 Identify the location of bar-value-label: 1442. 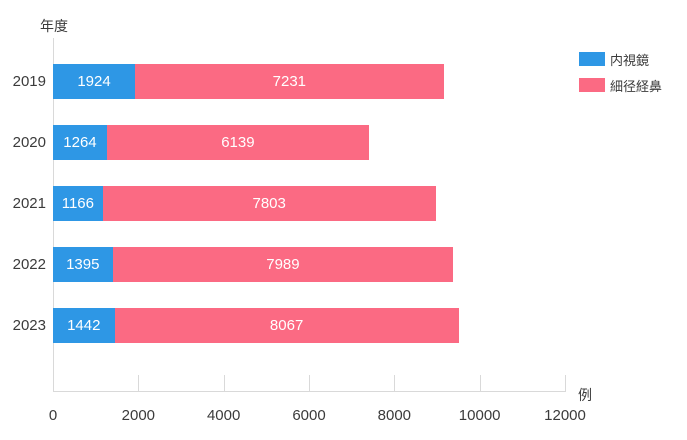
(84, 325).